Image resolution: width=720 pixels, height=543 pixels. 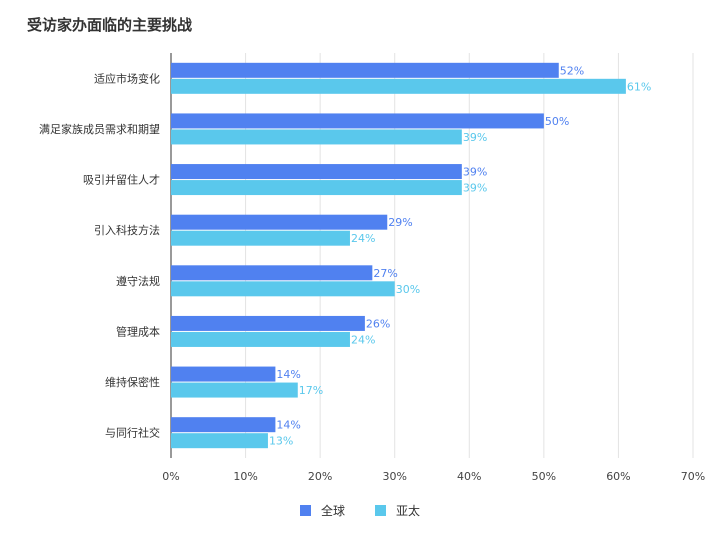 What do you see at coordinates (332, 511) in the screenshot?
I see `legend-label-global: 全球` at bounding box center [332, 511].